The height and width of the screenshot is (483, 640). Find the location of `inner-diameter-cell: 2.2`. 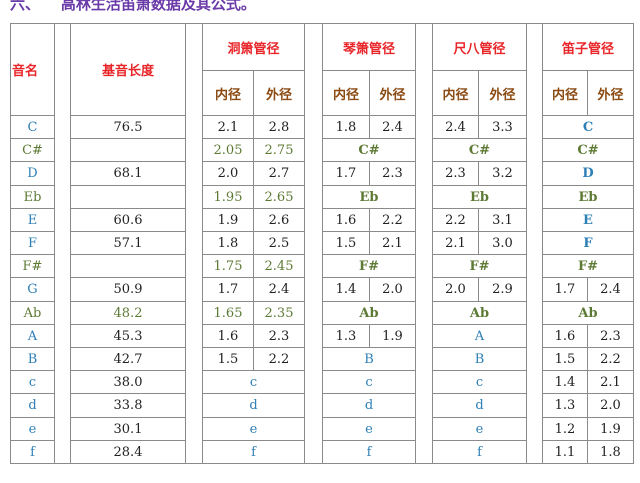

inner-diameter-cell: 2.2 is located at coordinates (455, 220).